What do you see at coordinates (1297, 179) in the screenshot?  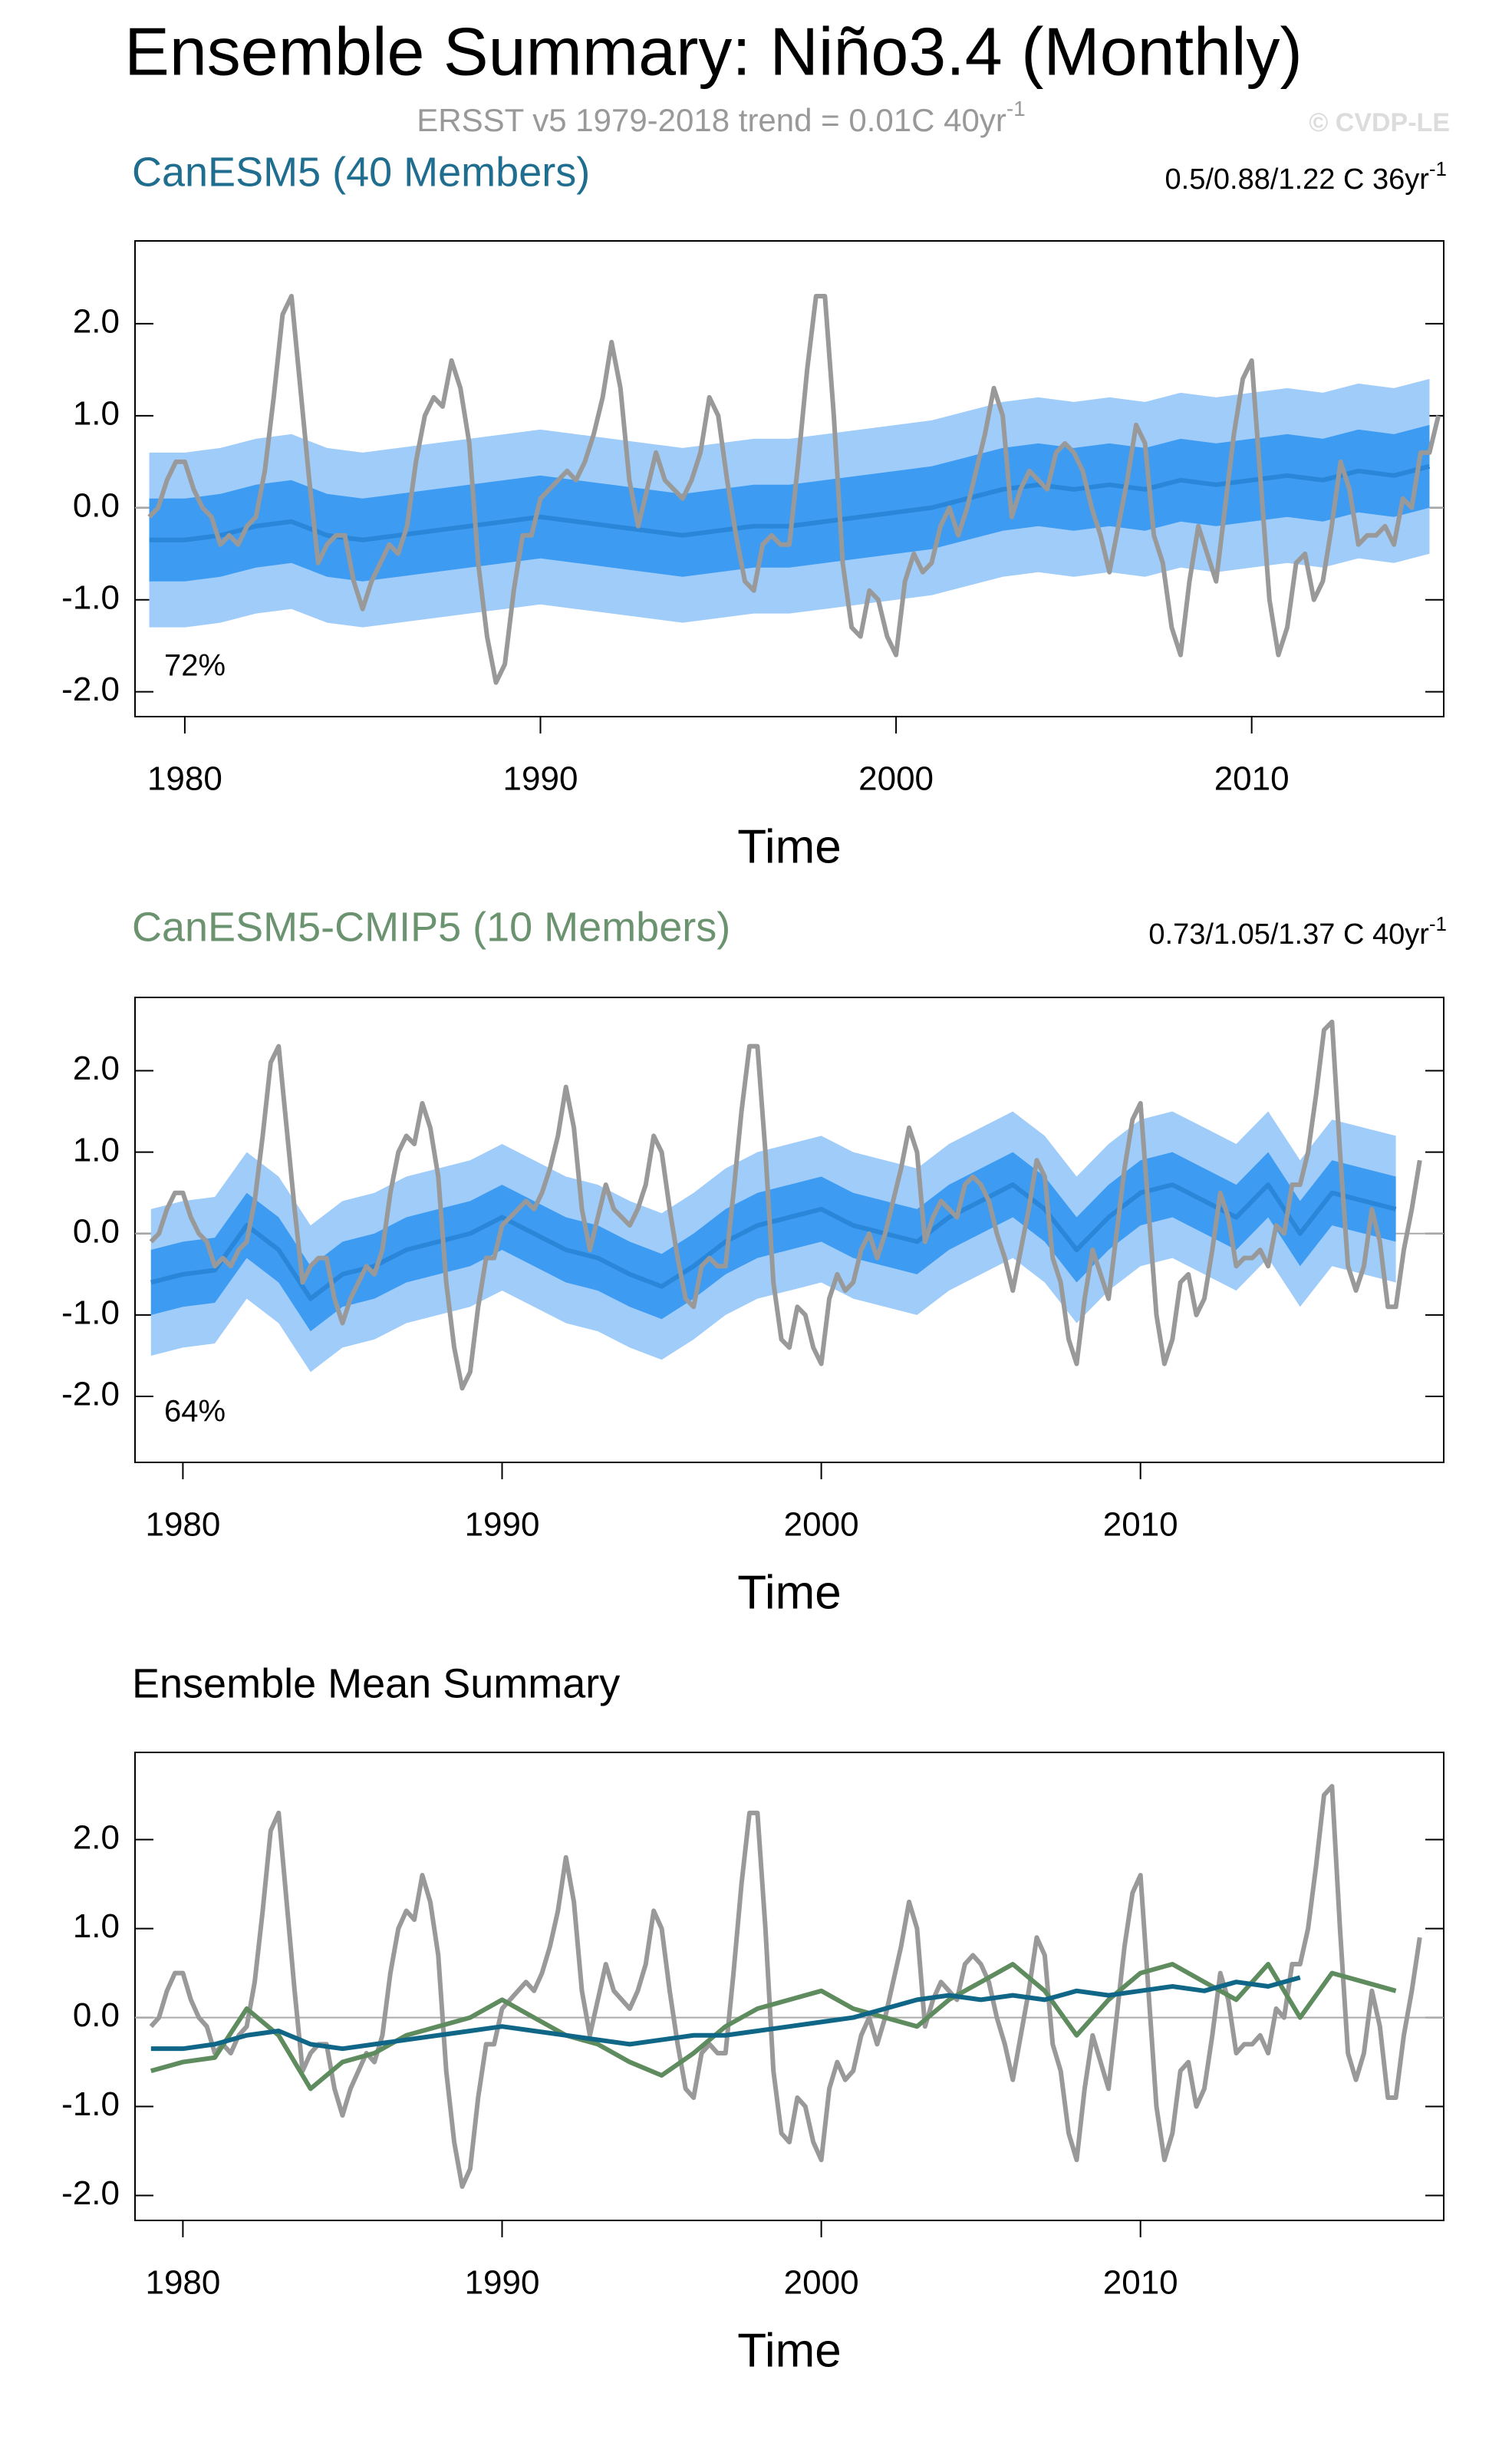 I see `stats-text: 0.5/0.88/1.22 C 36yr` at bounding box center [1297, 179].